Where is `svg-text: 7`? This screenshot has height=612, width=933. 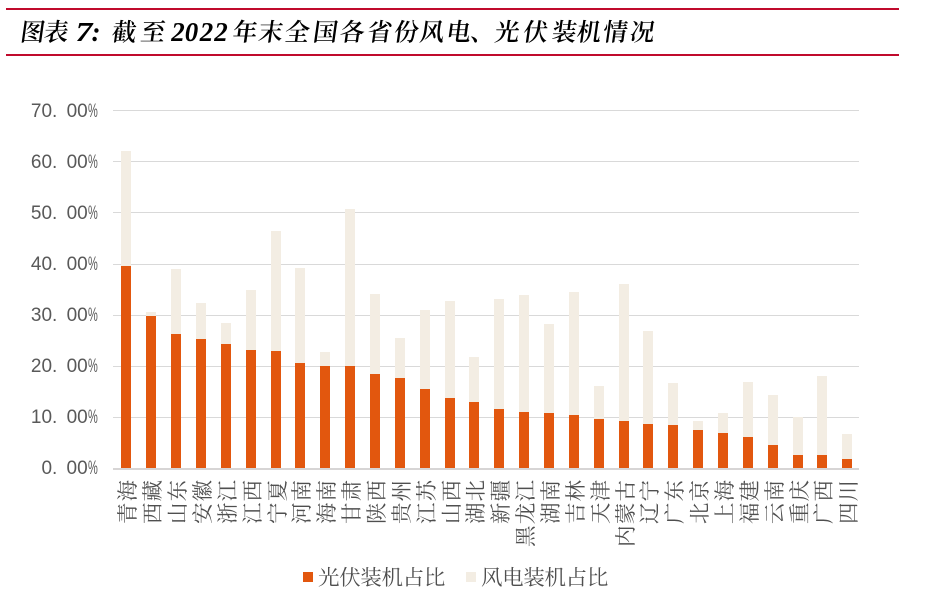
svg-text: 7 is located at coordinates (85, 32).